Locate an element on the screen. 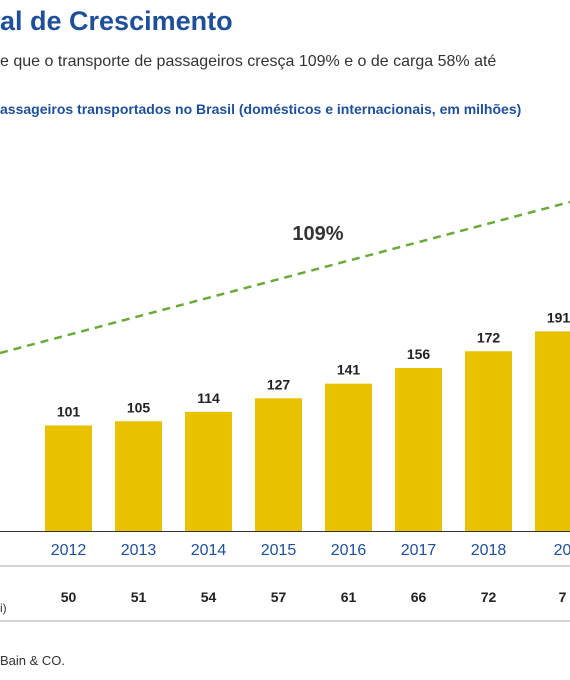 This screenshot has width=570, height=680. x-tick-label: 2014 is located at coordinates (209, 550).